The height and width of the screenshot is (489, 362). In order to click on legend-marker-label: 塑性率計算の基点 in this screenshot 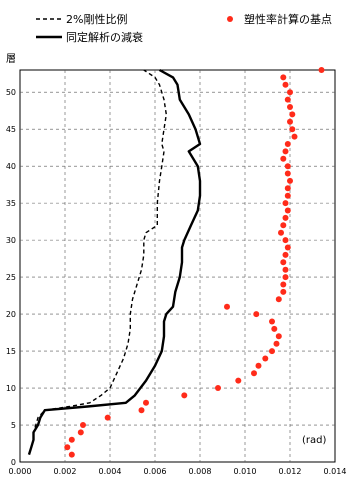, I will do `click(288, 19)`.